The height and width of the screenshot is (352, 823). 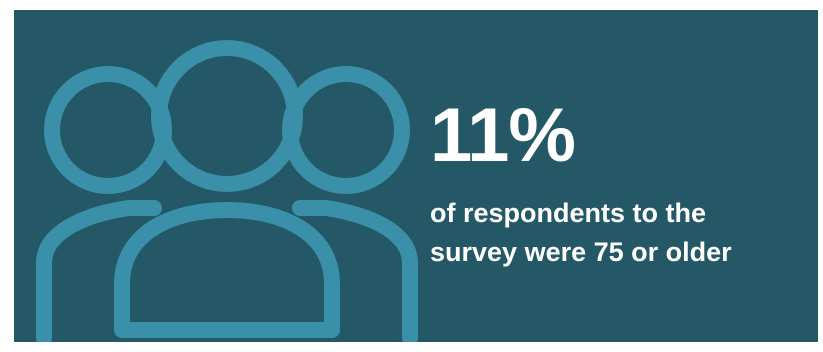 What do you see at coordinates (108, 130) in the screenshot?
I see `left-person-head` at bounding box center [108, 130].